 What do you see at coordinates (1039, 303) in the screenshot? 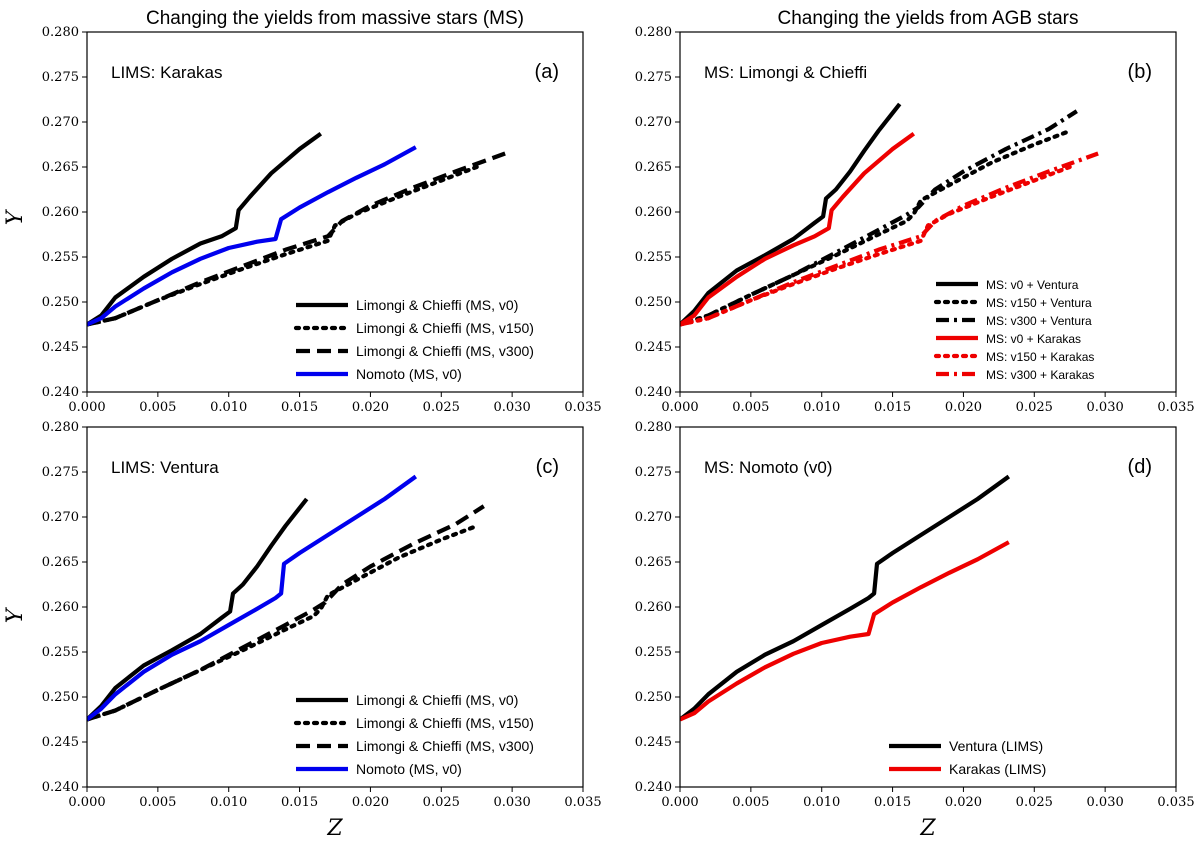
I see `legend-entry: MS: v150 + Ventura` at bounding box center [1039, 303].